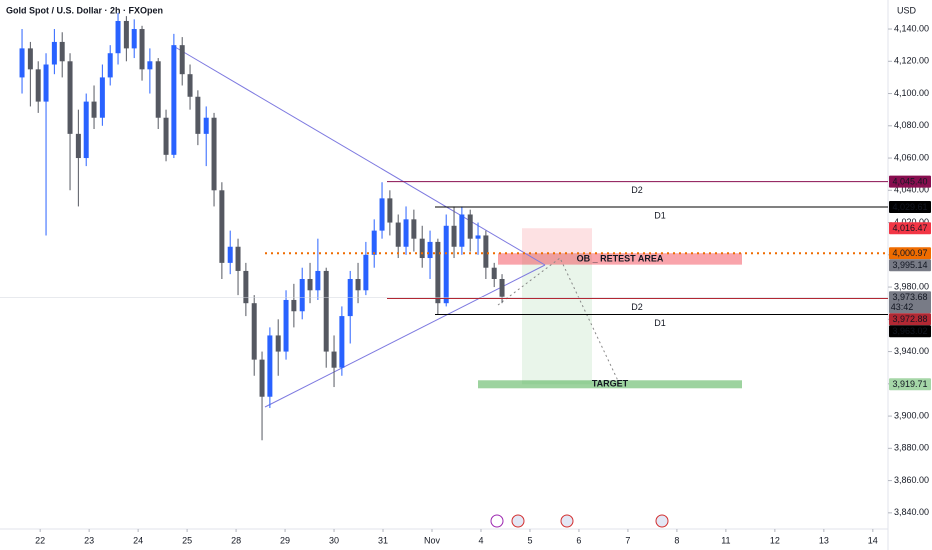 Image resolution: width=932 pixels, height=550 pixels. I want to click on projection-path, so click(559, 321).